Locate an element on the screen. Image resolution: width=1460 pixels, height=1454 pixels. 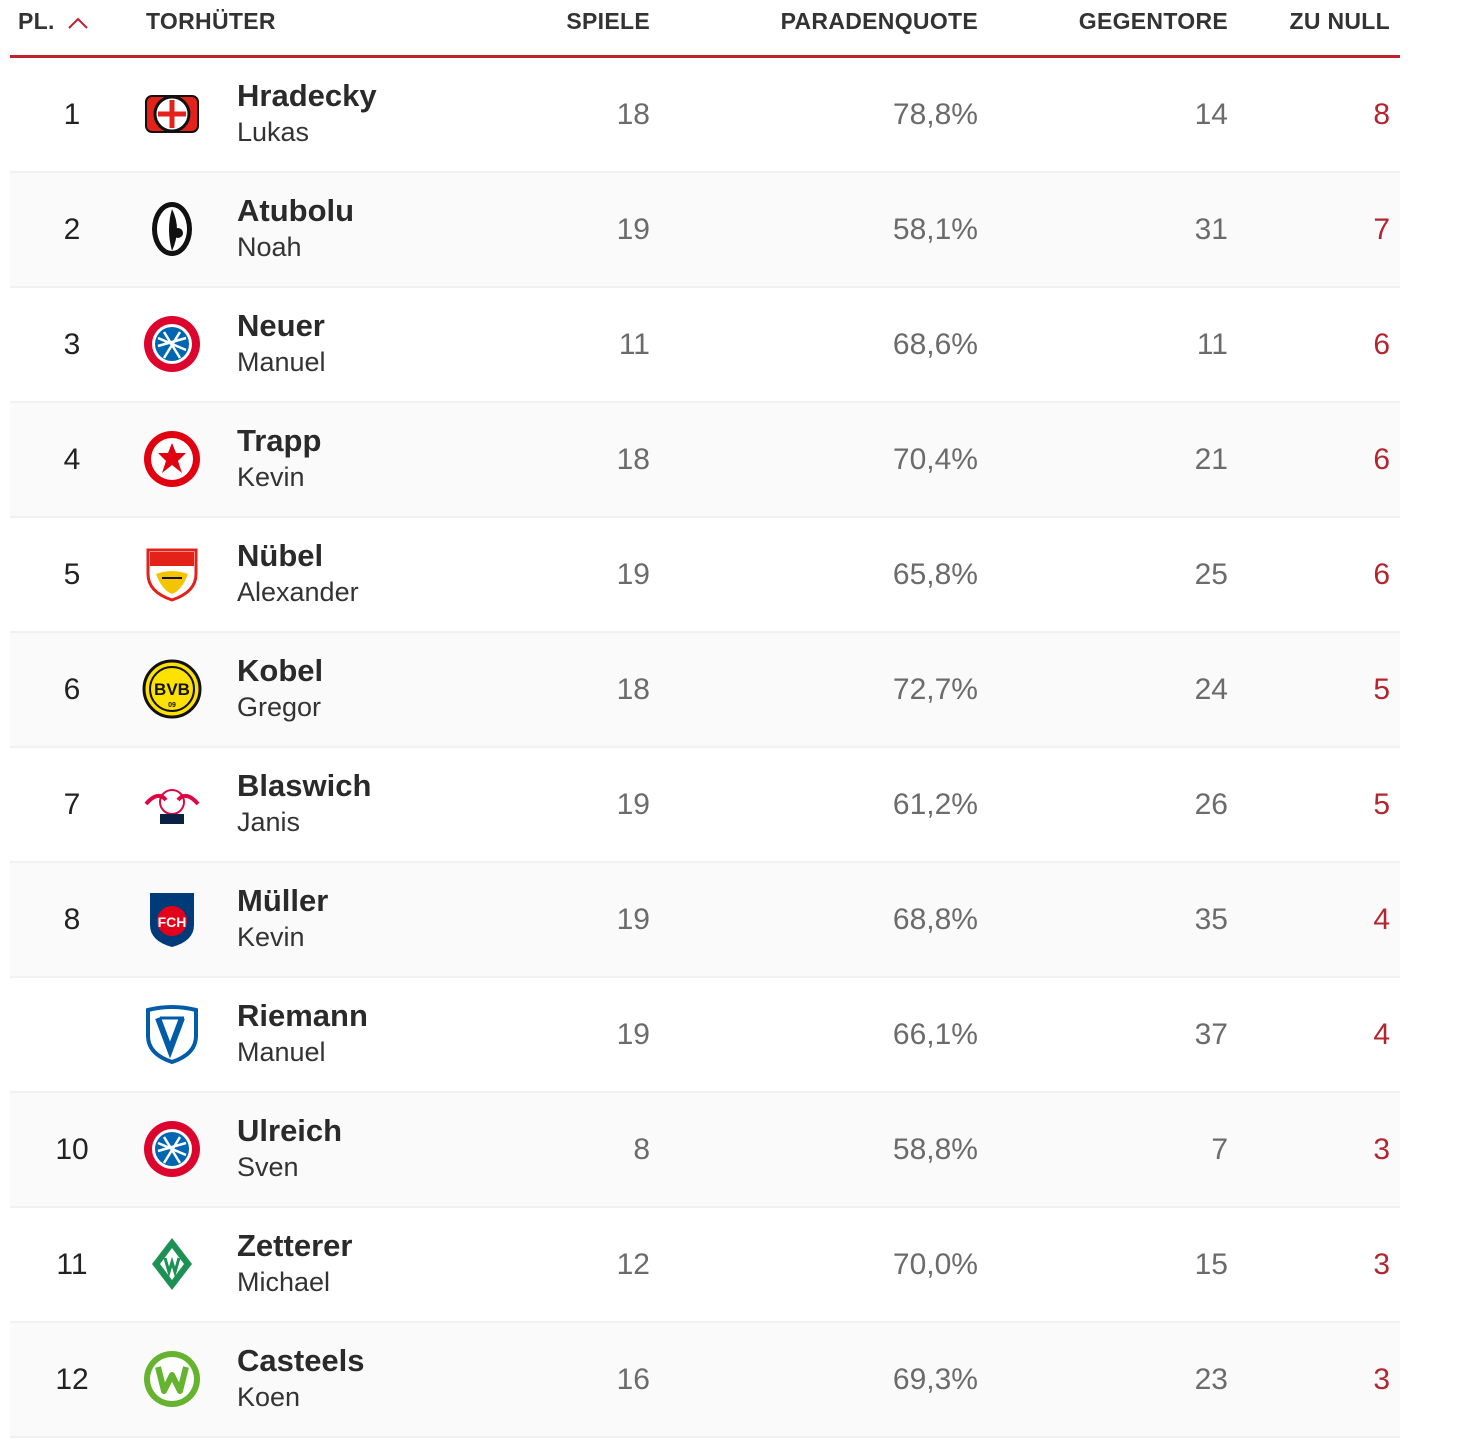
save-rate-cell: 68,8% is located at coordinates (935, 919).